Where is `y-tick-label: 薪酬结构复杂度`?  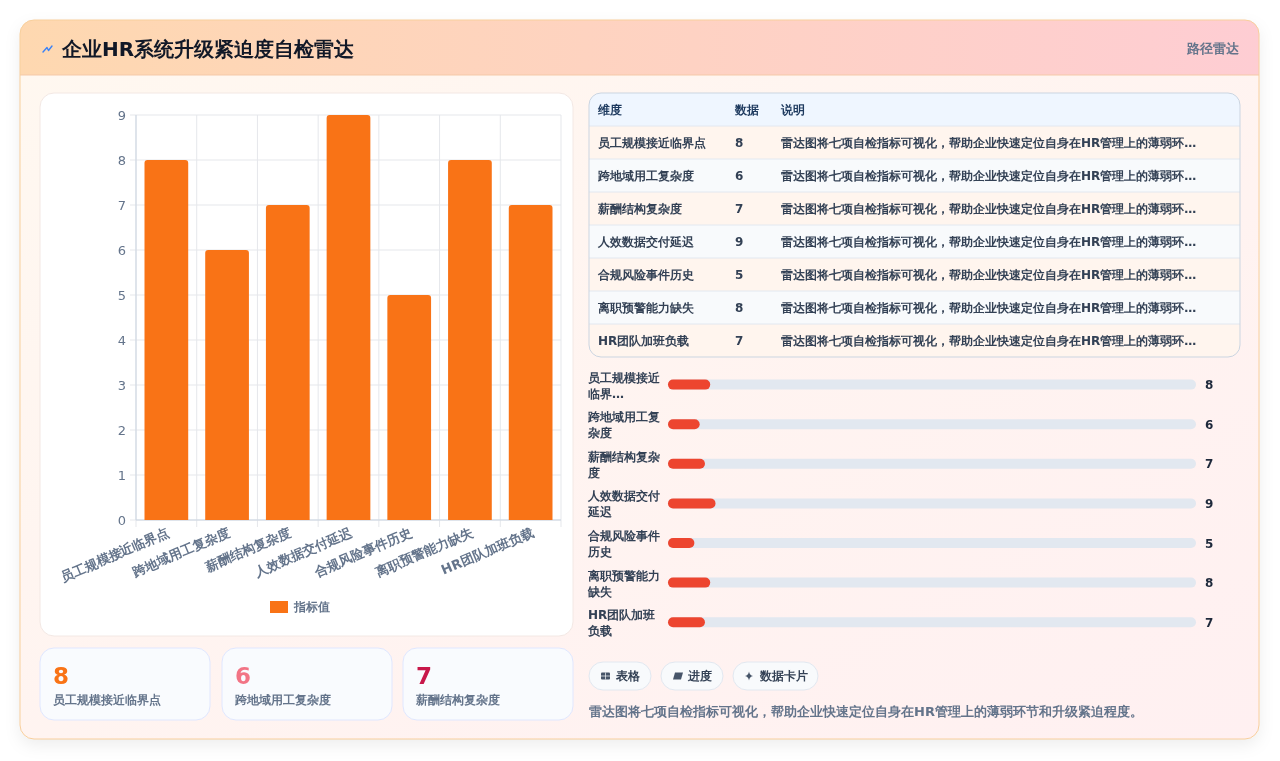
y-tick-label: 薪酬结构复杂度 is located at coordinates (623, 464).